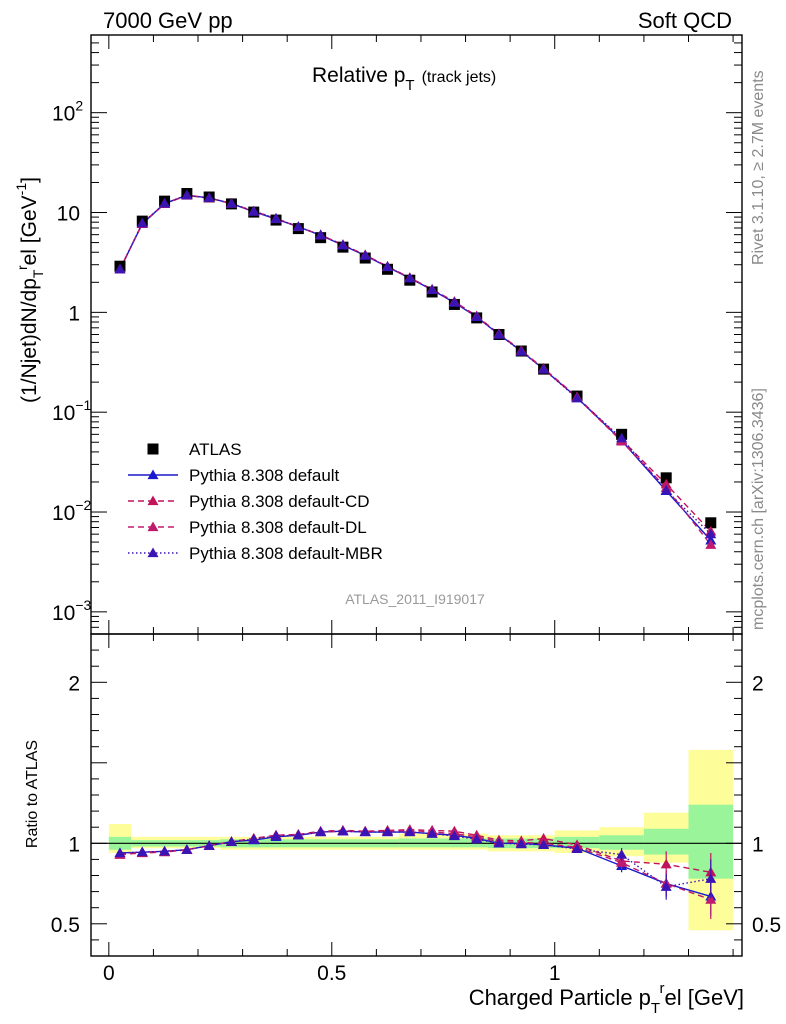  What do you see at coordinates (72, 611) in the screenshot?
I see `y-tick-label: 10⁻³` at bounding box center [72, 611].